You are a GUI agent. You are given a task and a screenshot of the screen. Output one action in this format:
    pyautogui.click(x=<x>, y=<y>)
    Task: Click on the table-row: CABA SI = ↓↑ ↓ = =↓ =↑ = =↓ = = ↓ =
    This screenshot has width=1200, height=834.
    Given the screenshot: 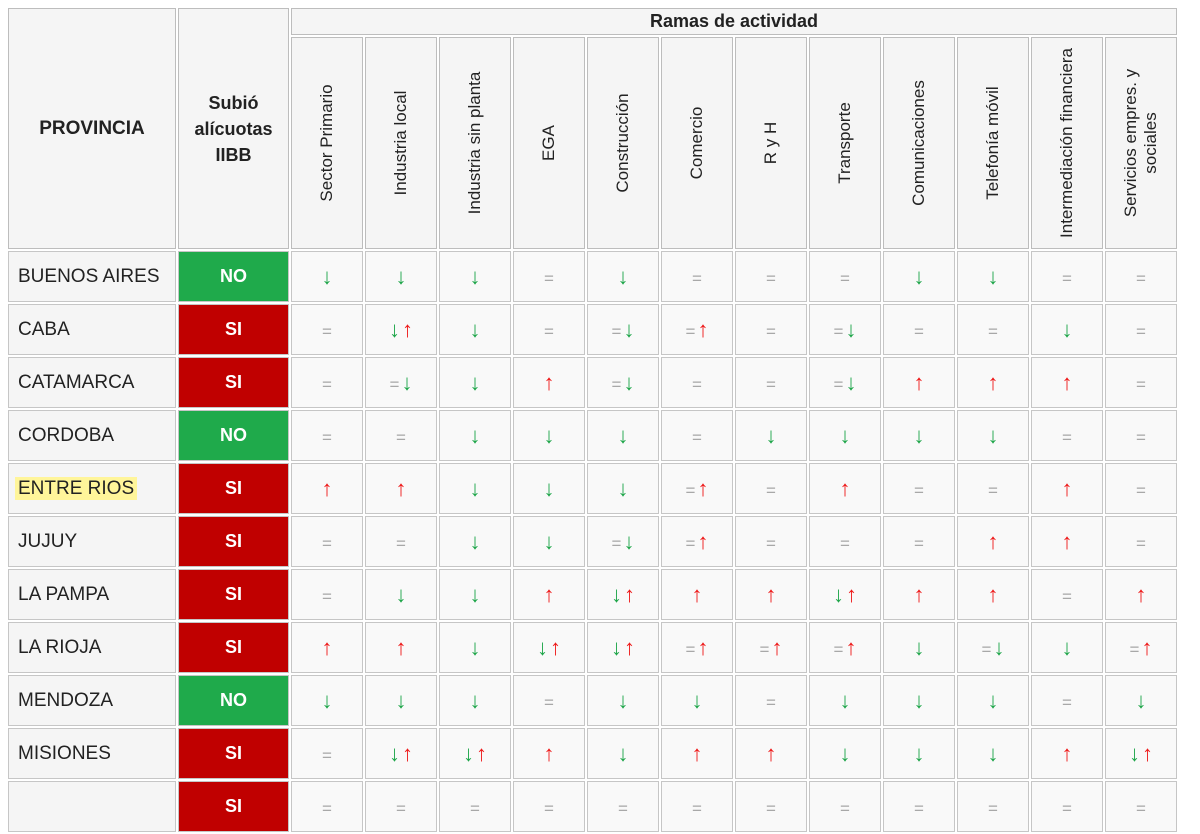 What is the action you would take?
    pyautogui.click(x=592, y=329)
    